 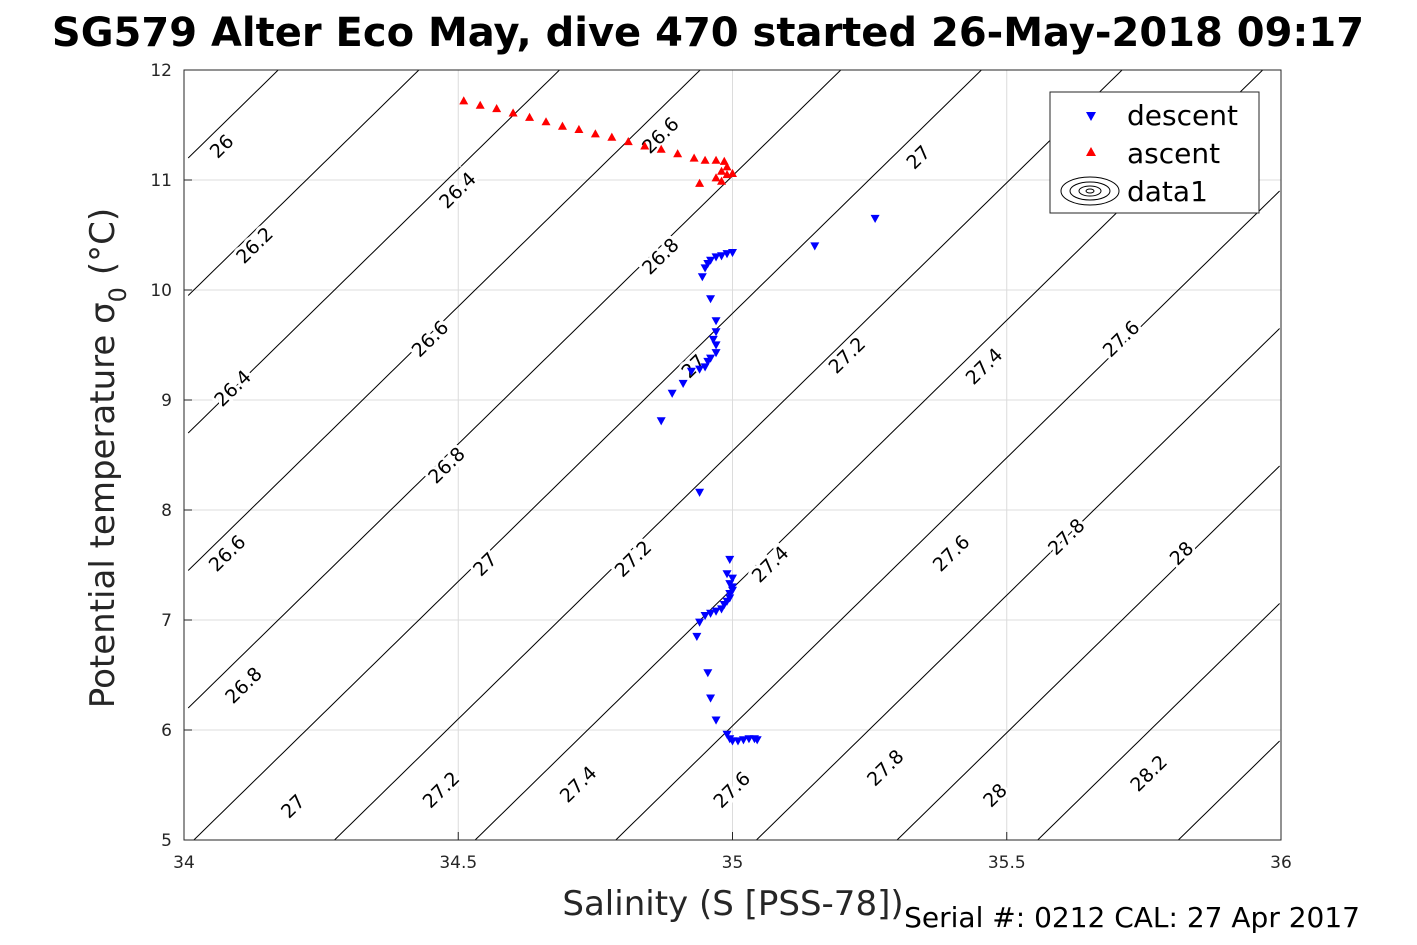 What do you see at coordinates (1122, 338) in the screenshot?
I see `contour-label: 27.6` at bounding box center [1122, 338].